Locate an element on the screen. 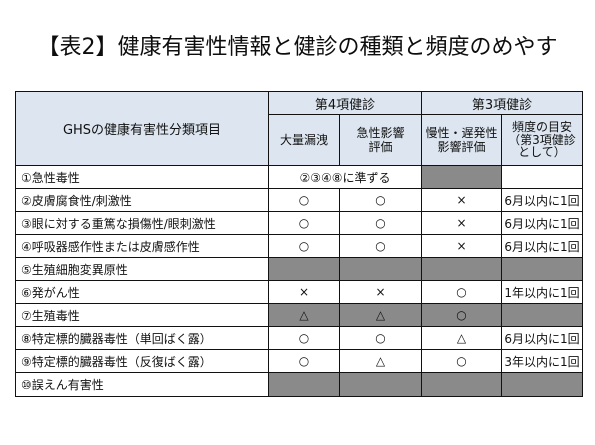 The width and height of the screenshot is (595, 445). table-row: ①急性毒性 ②③④⑧に準ずる is located at coordinates (299, 177).